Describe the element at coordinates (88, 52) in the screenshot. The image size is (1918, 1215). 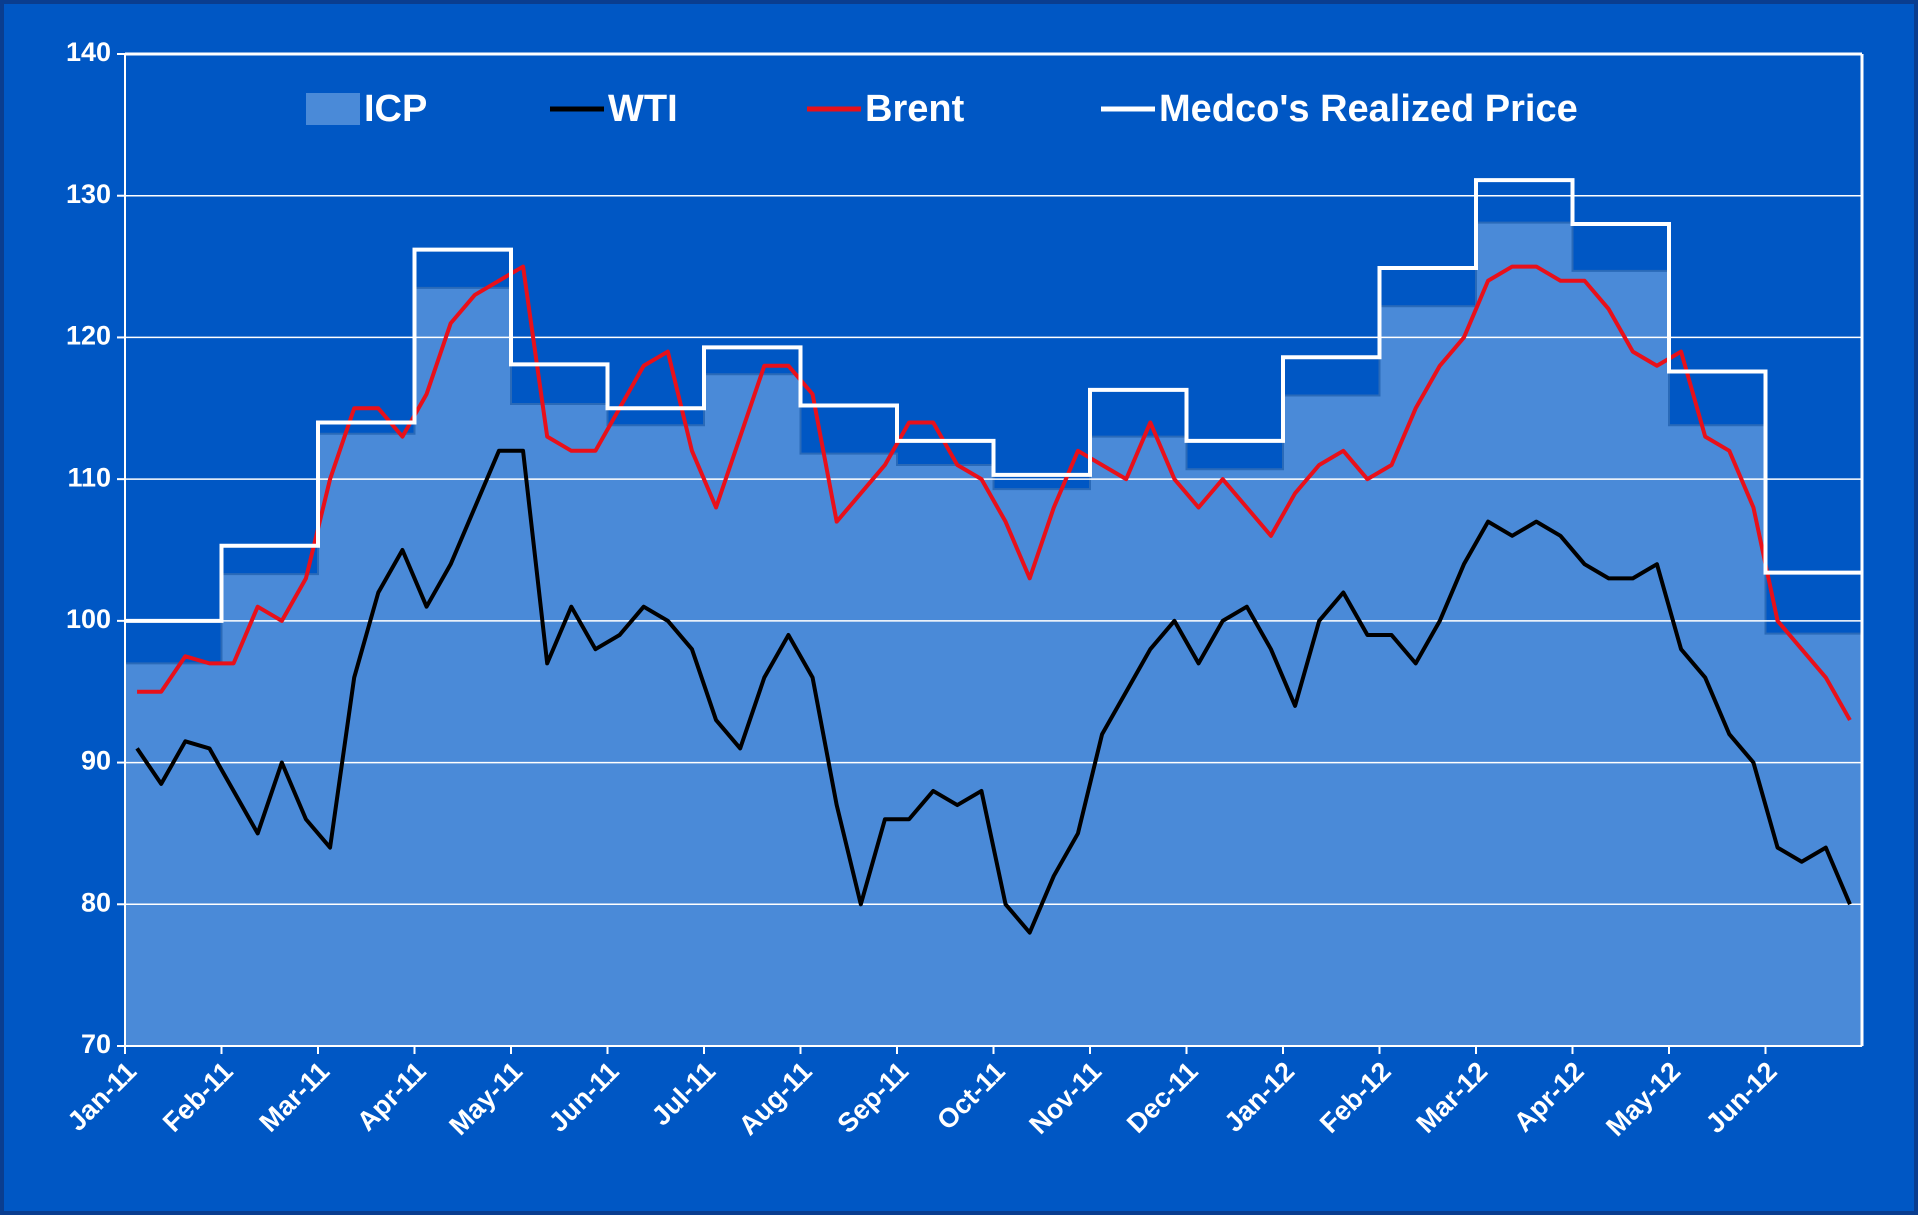
I see `y-tick-label: 140` at that location.